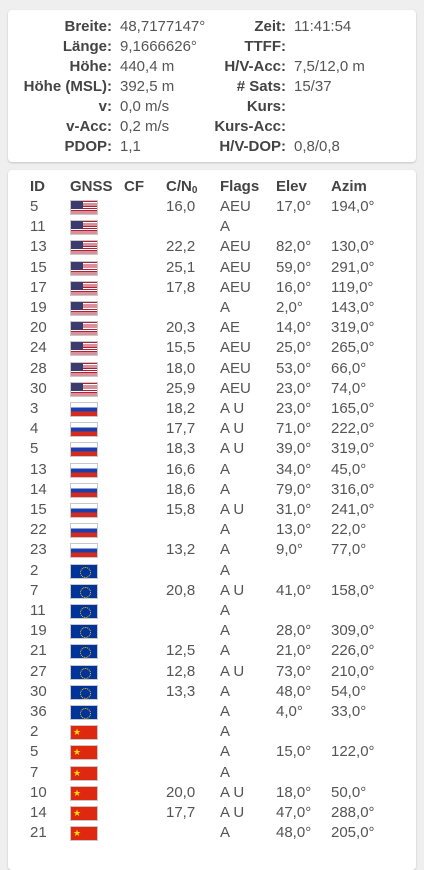 The image size is (424, 870). I want to click on sat-id: 2, so click(34, 570).